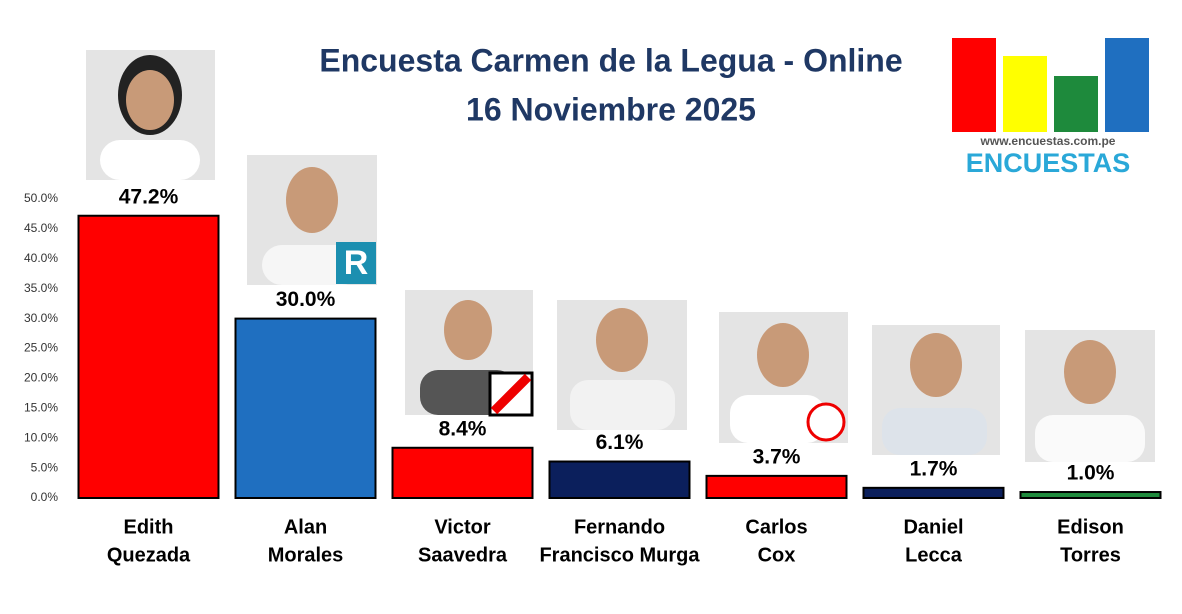 The width and height of the screenshot is (1182, 614). What do you see at coordinates (41, 378) in the screenshot?
I see `y-tick-label: 20.0%` at bounding box center [41, 378].